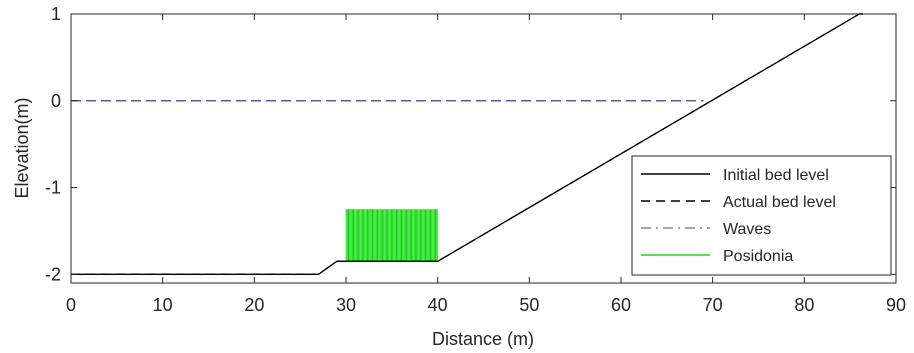 The image size is (914, 353). I want to click on x-tick-label: 70, so click(713, 305).